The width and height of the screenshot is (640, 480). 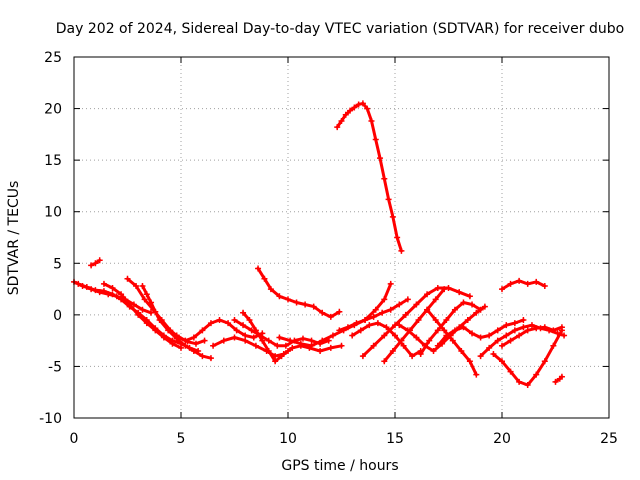 I want to click on x-tick-label: 20, so click(x=502, y=439).